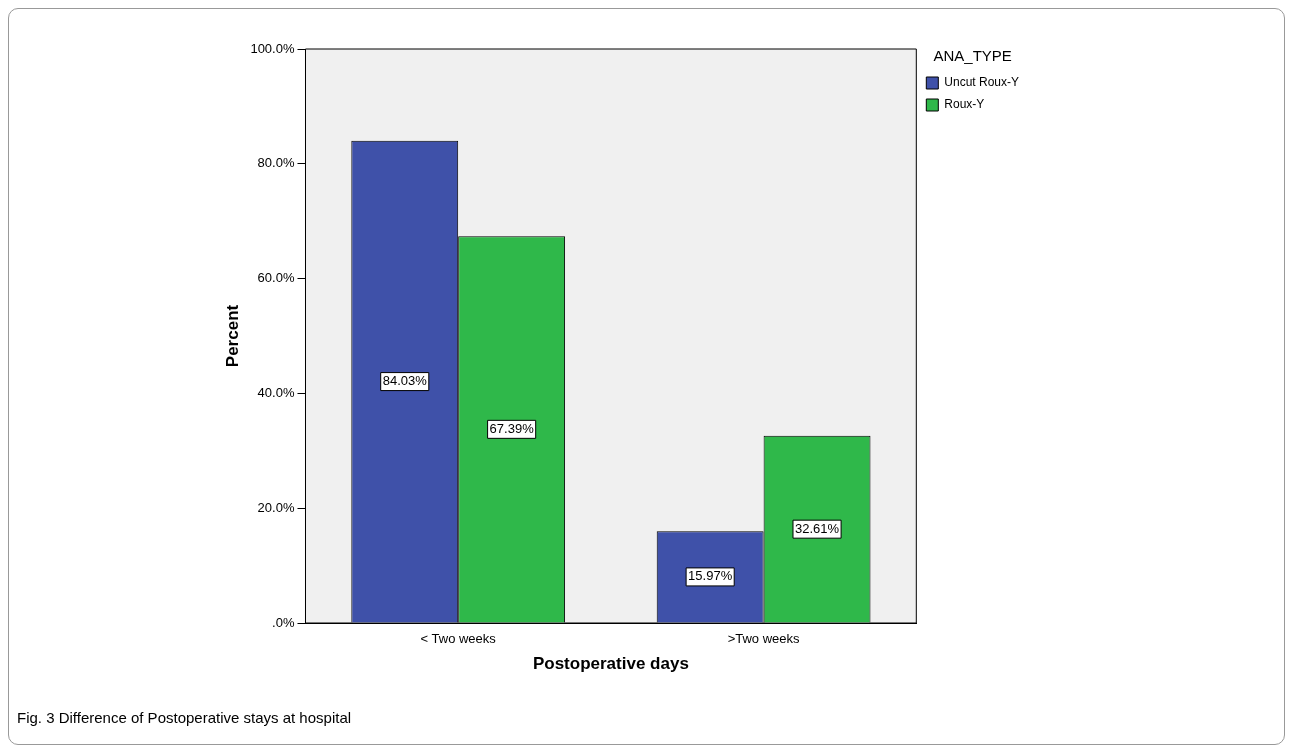 The width and height of the screenshot is (1293, 753). I want to click on x-tick-label: < Two weeks, so click(458, 639).